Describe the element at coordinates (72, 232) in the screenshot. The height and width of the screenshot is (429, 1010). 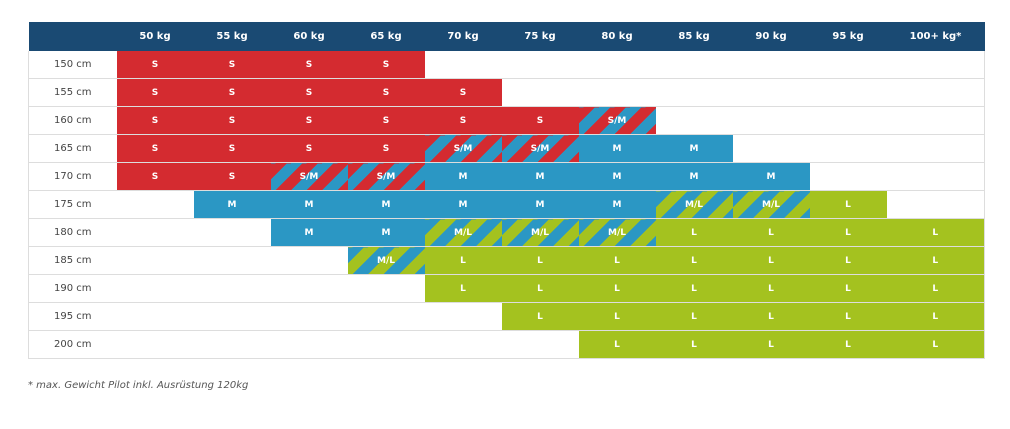
I see `height-label: 180 cm` at that location.